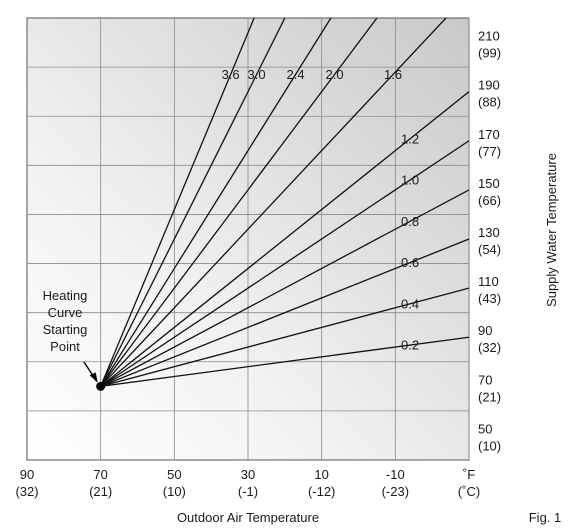 This screenshot has width=568, height=529. What do you see at coordinates (174, 474) in the screenshot?
I see `x-tick-label: 50` at bounding box center [174, 474].